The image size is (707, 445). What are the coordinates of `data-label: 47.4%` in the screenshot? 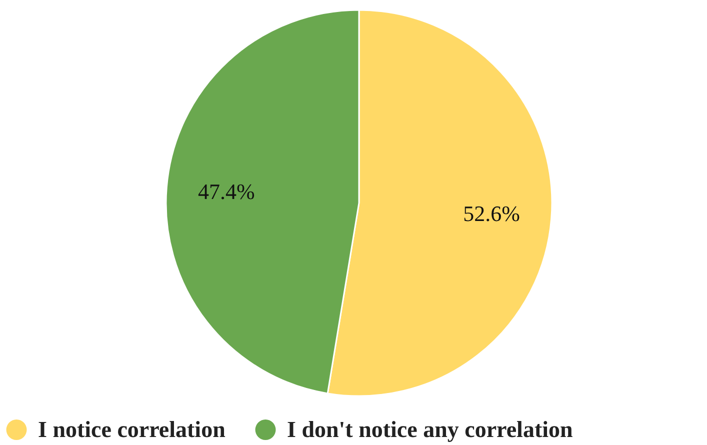 It's located at (226, 191).